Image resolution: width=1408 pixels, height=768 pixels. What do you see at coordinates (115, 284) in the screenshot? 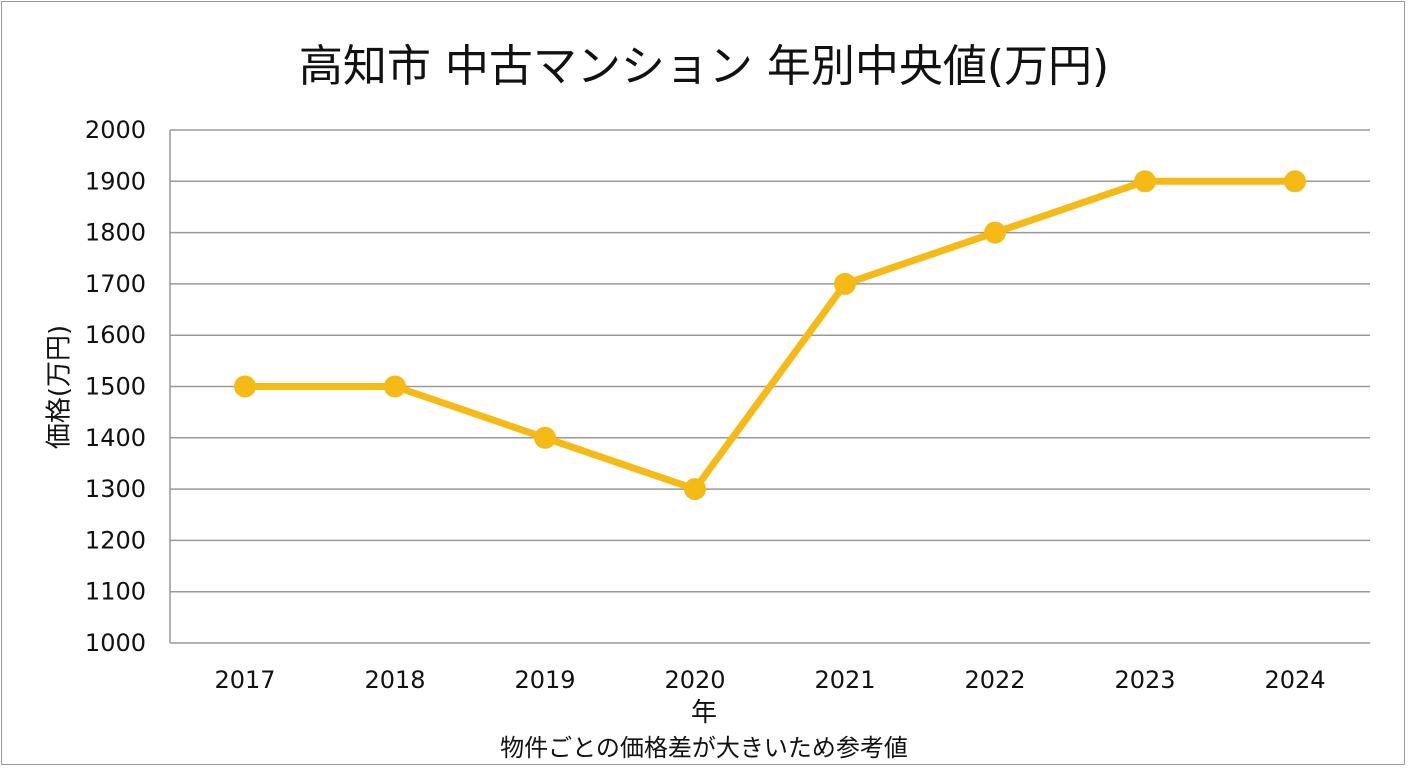
I see `y-tick-label: 1700` at bounding box center [115, 284].